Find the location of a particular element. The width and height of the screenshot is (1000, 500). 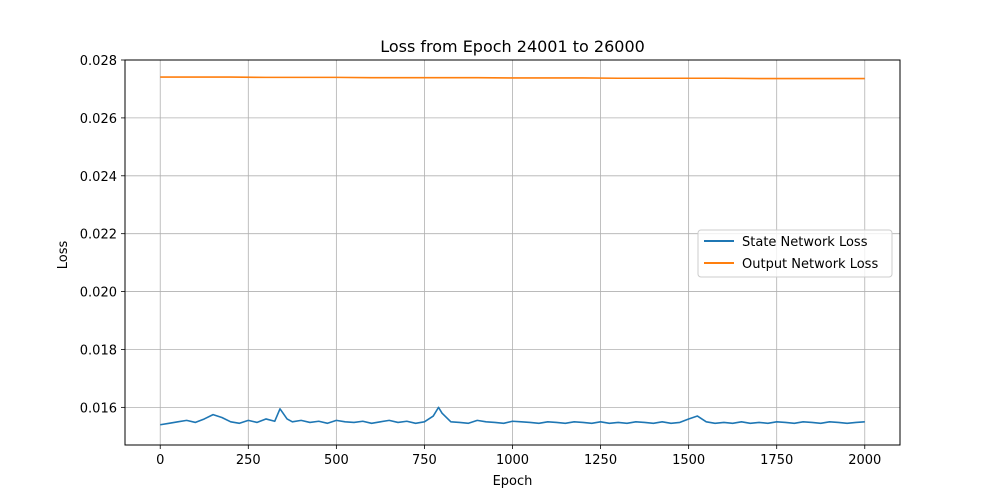

y-tick-label: 0.020 is located at coordinates (98, 293).